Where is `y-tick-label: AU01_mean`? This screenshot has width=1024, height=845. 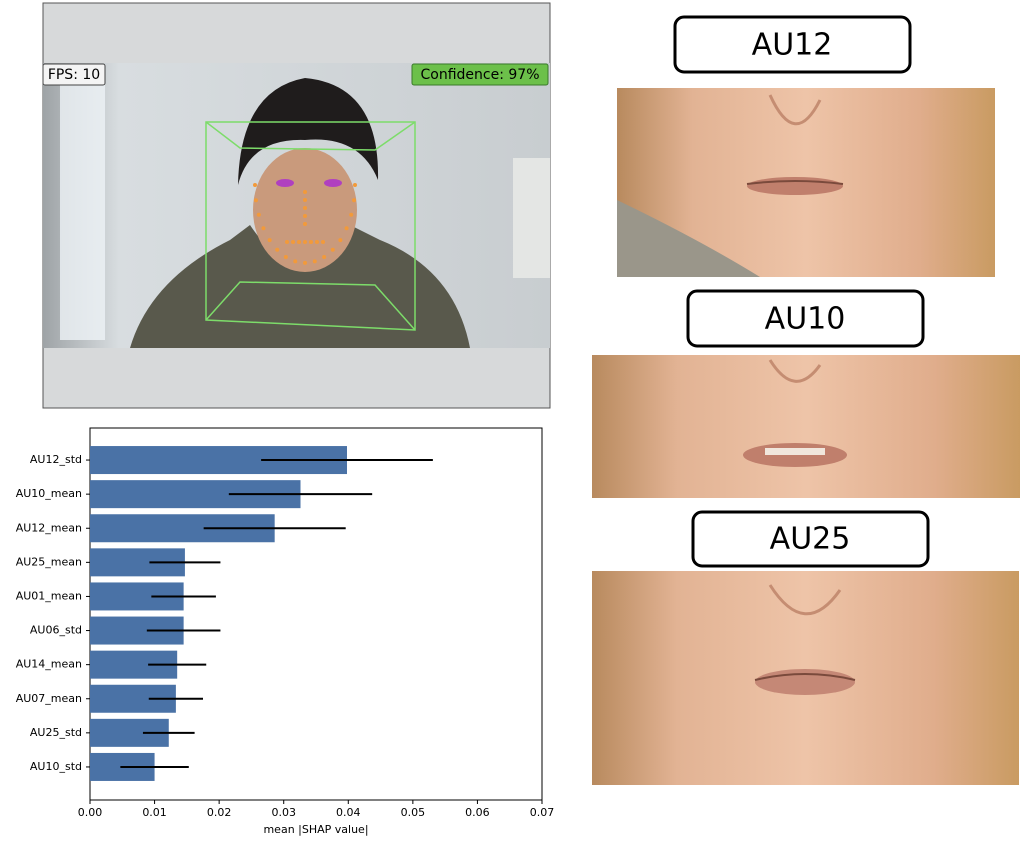
y-tick-label: AU01_mean is located at coordinates (49, 595).